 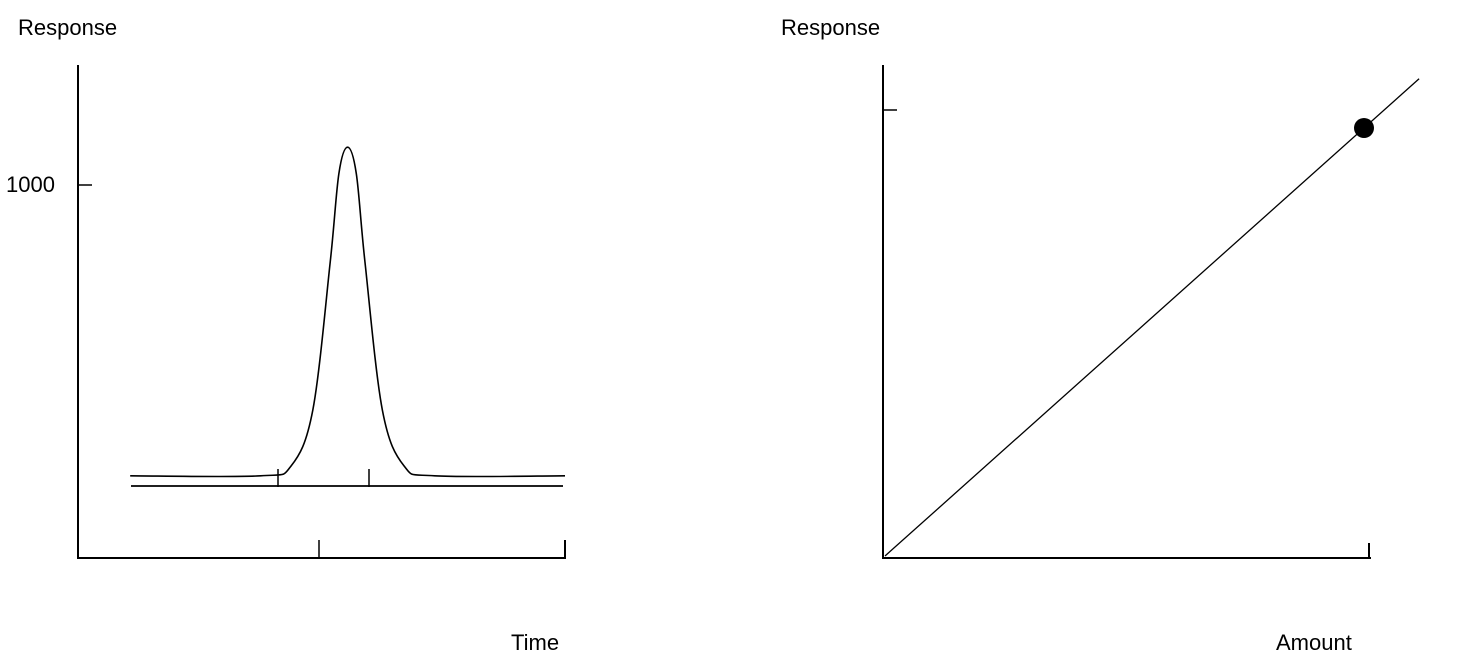 What do you see at coordinates (831, 27) in the screenshot?
I see `right-y-axis-label: Response` at bounding box center [831, 27].